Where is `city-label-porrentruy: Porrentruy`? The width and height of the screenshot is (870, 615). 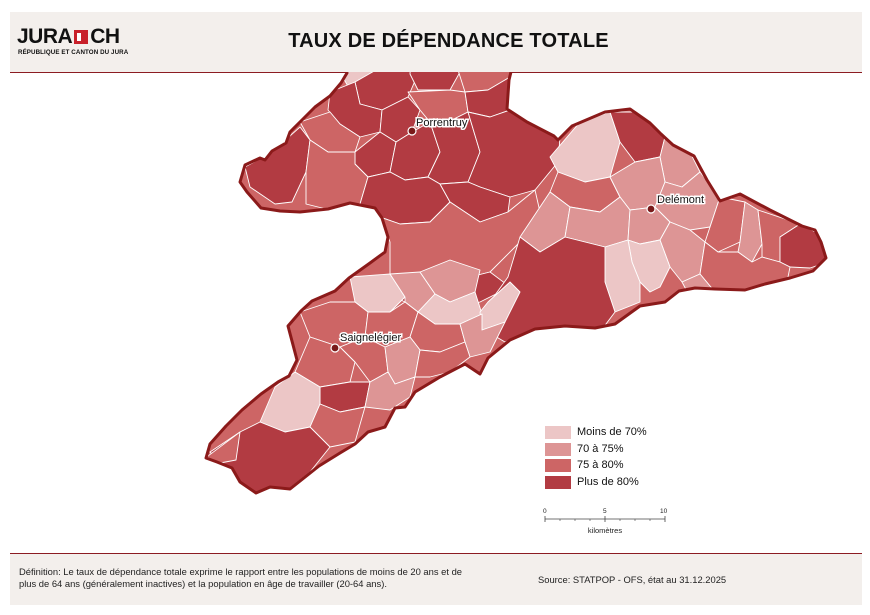 city-label-porrentruy: Porrentruy is located at coordinates (442, 123).